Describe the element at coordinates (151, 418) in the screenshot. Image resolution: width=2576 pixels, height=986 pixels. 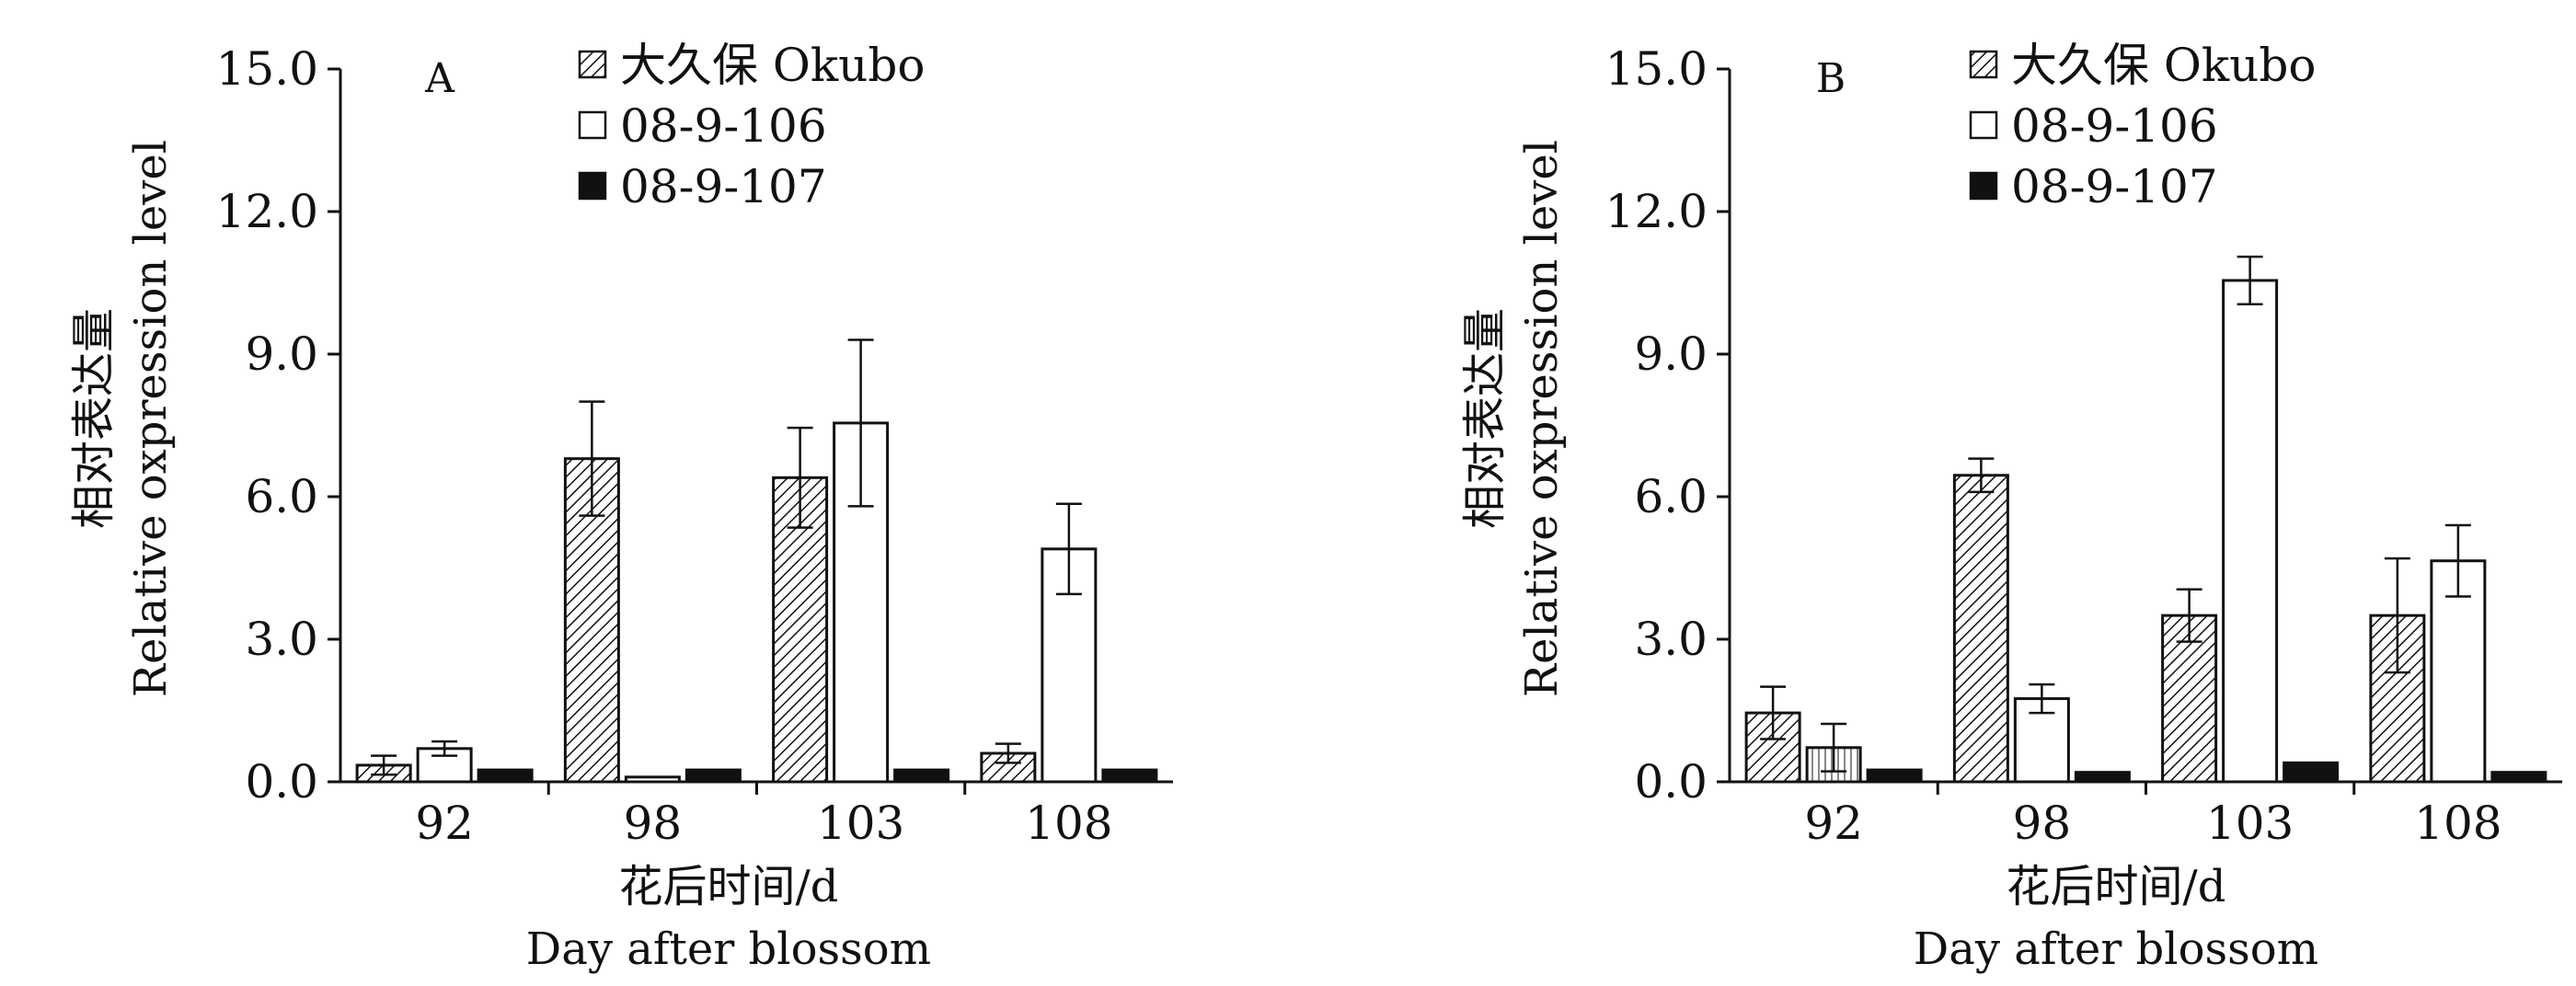
I see `y-axis-title-en-a: Relative oxpression level` at that location.